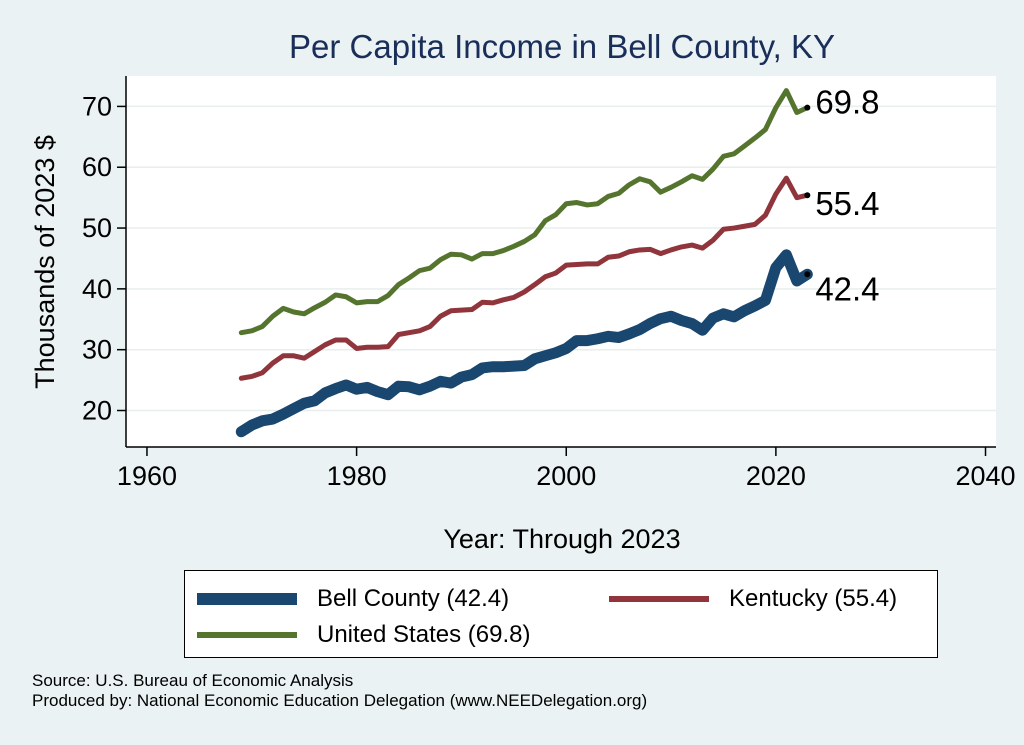 The image size is (1024, 745). What do you see at coordinates (985, 476) in the screenshot?
I see `x-tick-label-2040: 2040` at bounding box center [985, 476].